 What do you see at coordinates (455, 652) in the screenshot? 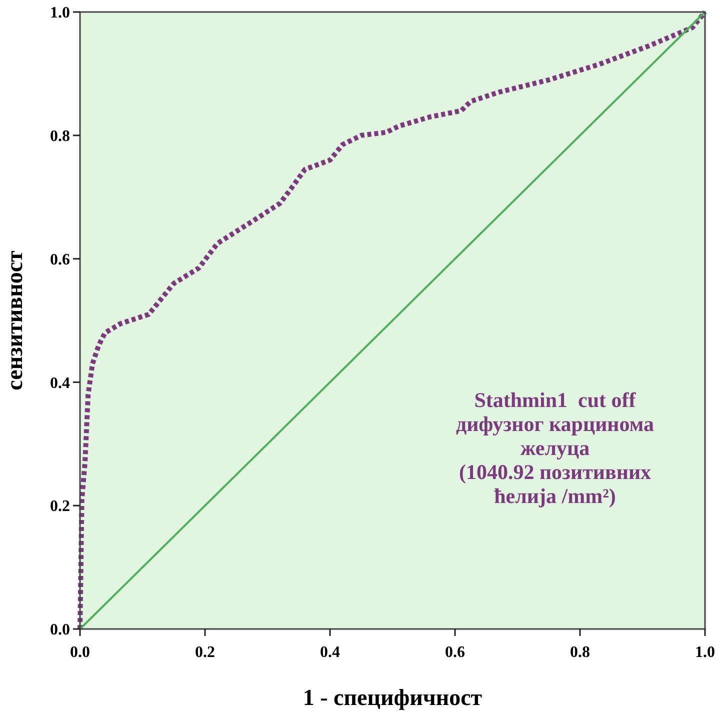
I see `x-tick-label: 0.6` at bounding box center [455, 652].